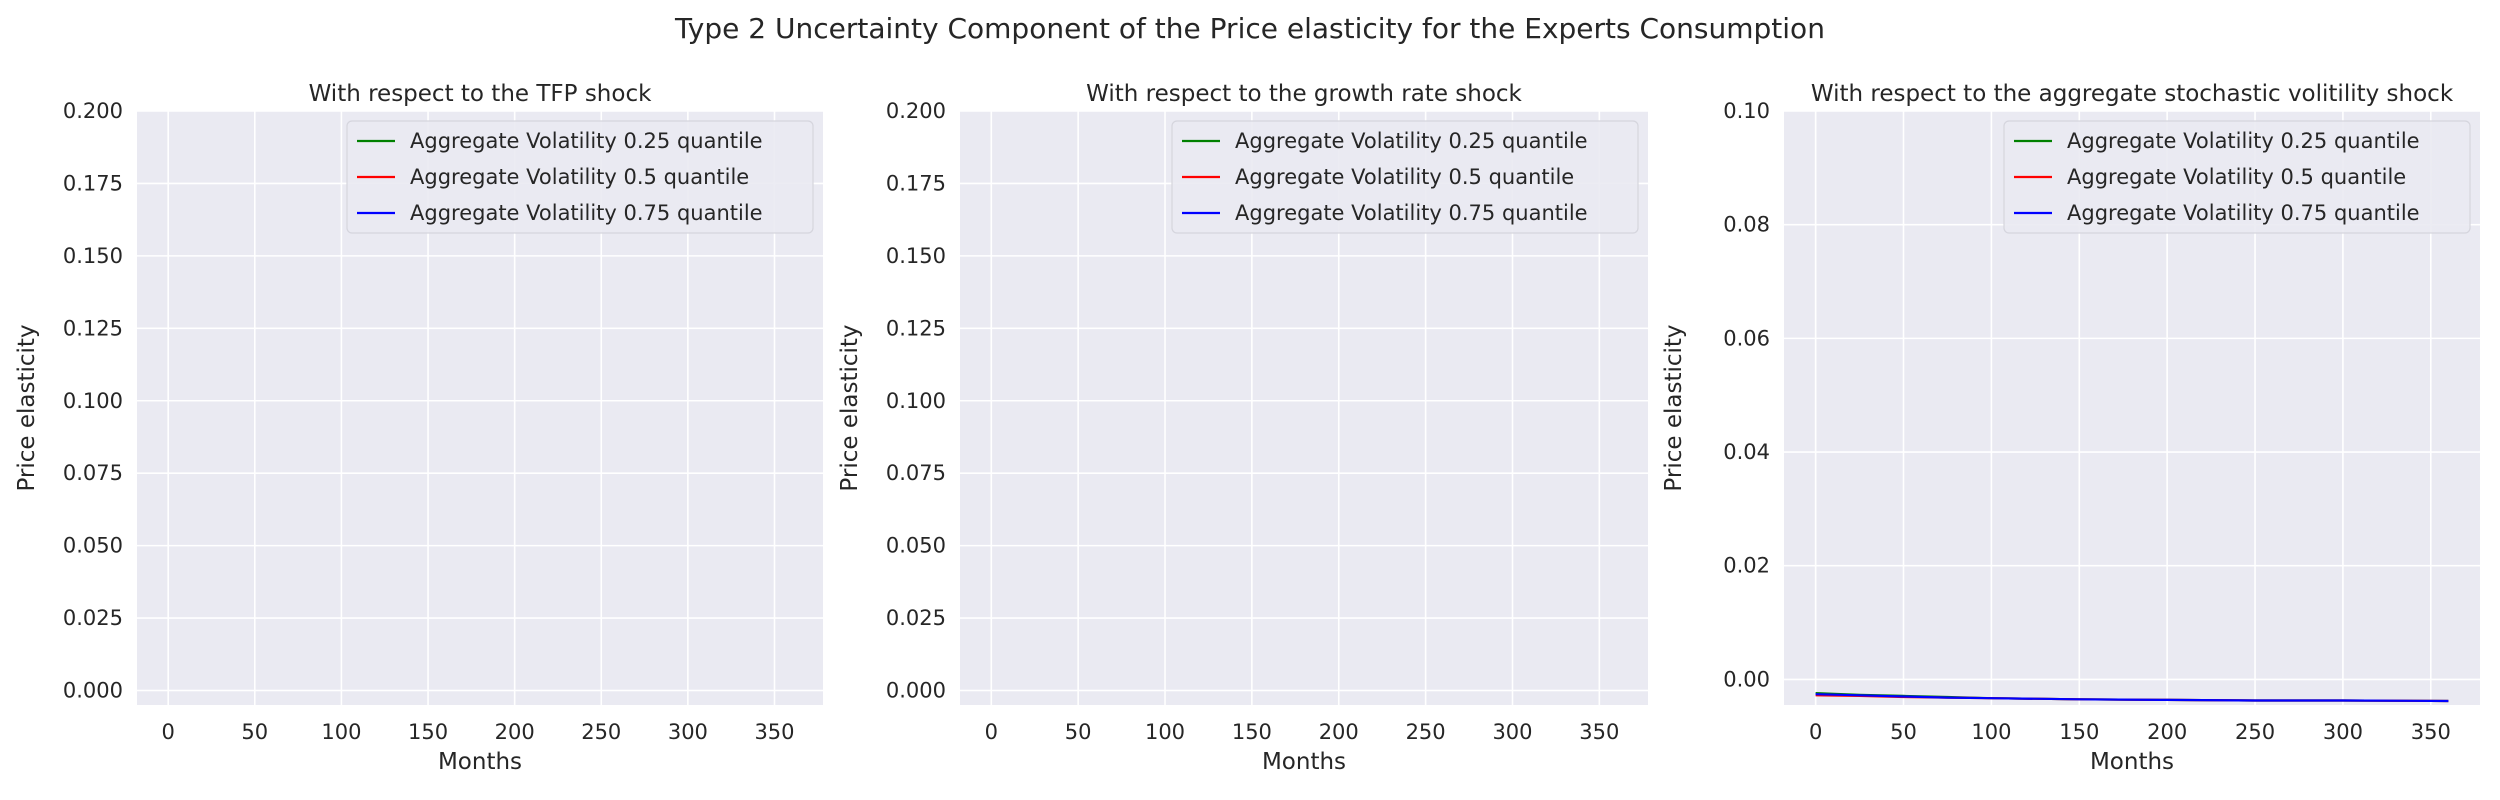  I want to click on y-tick-label: 0.00, so click(1746, 679).